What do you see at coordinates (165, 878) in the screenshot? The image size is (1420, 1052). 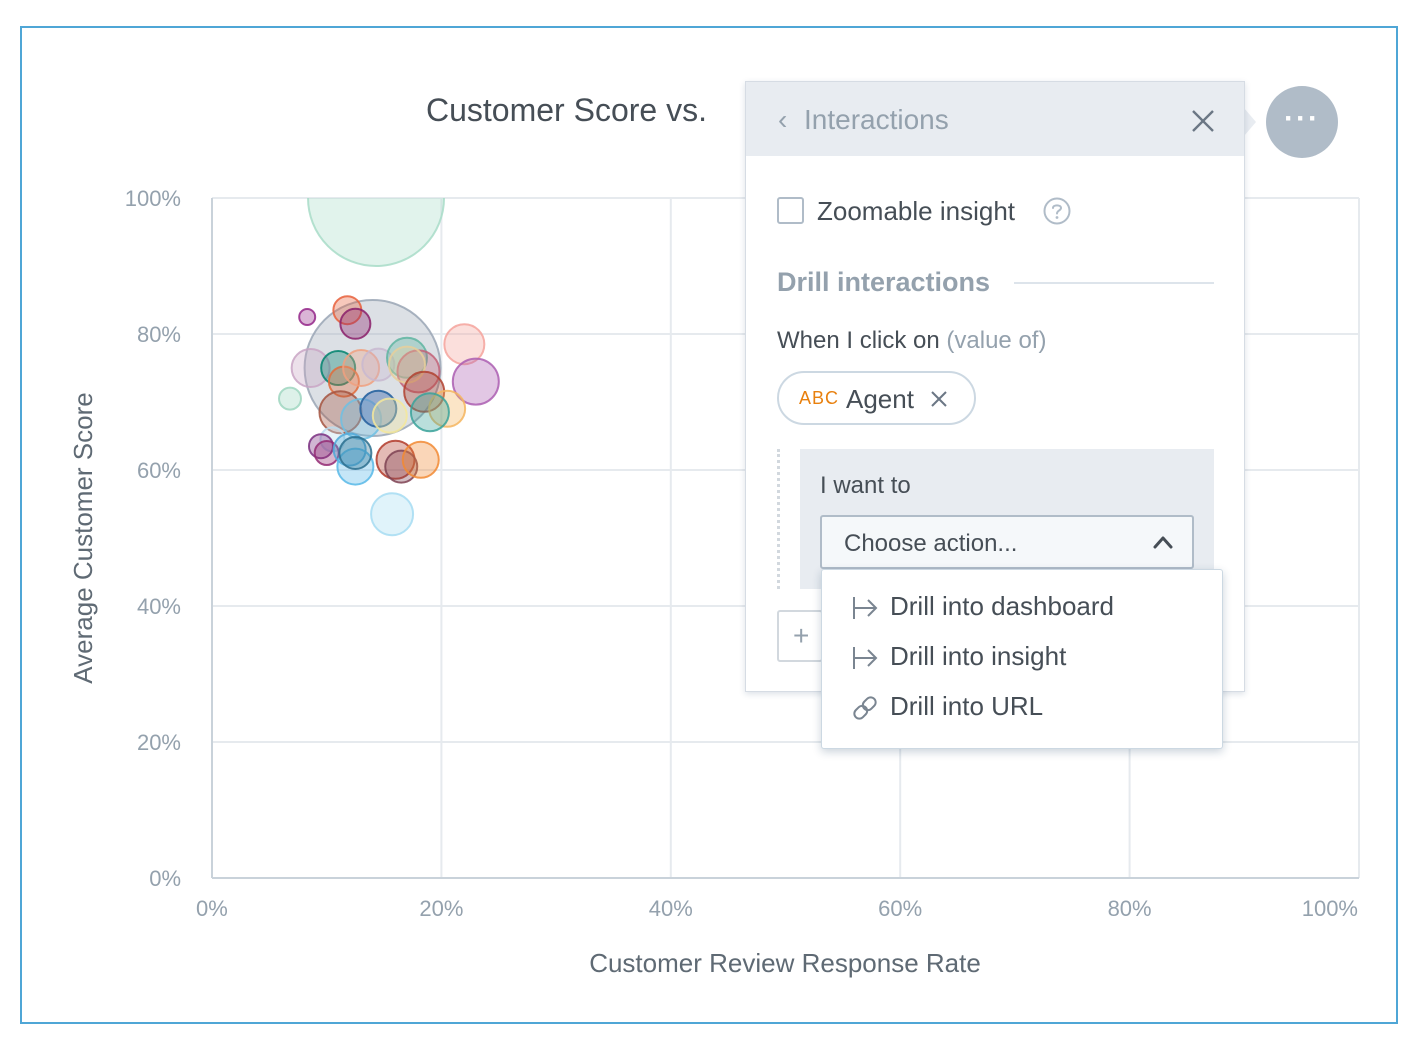 I see `y-tick-label: 0%` at bounding box center [165, 878].